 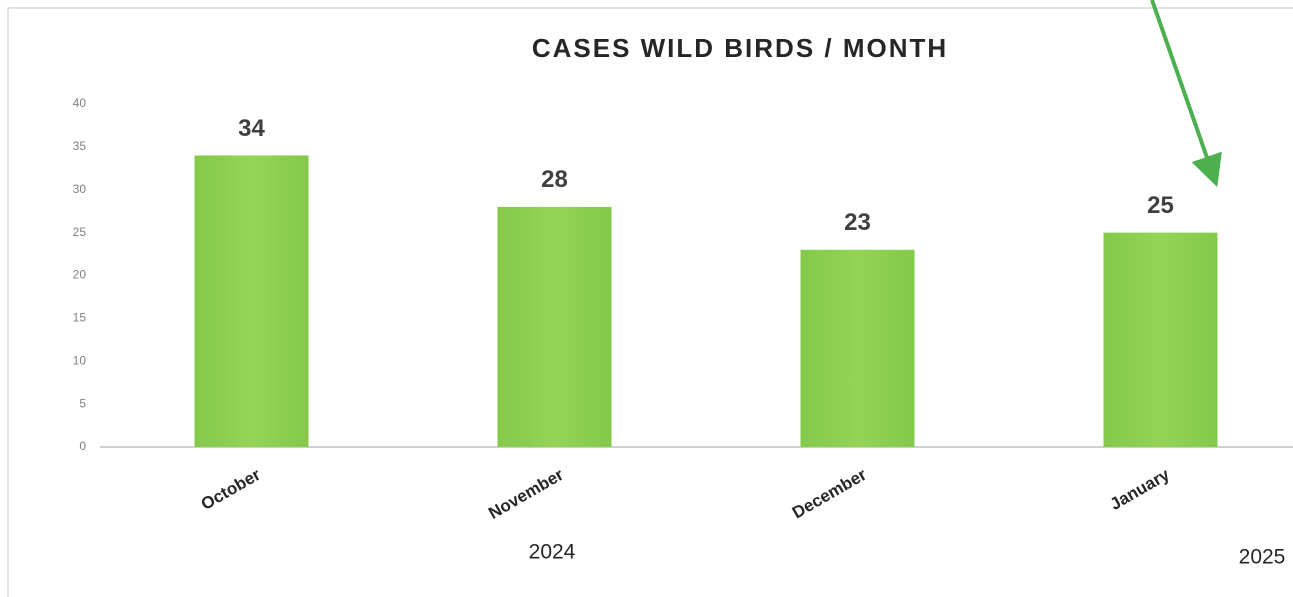 I want to click on data-label: 25, so click(x=1160, y=205).